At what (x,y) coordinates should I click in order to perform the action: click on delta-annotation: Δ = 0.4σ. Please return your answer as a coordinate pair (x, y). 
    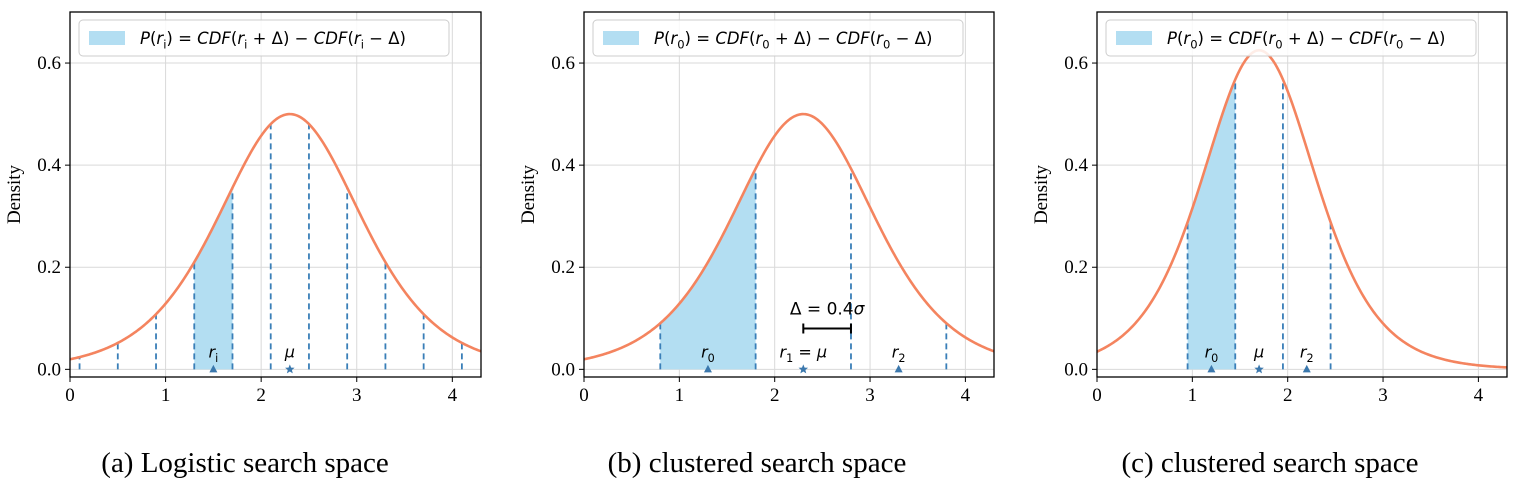
    Looking at the image, I should click on (828, 310).